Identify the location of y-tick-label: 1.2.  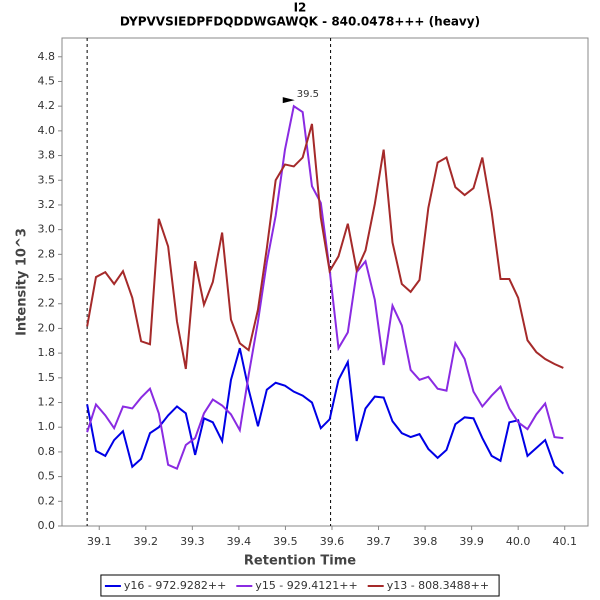
(47, 402).